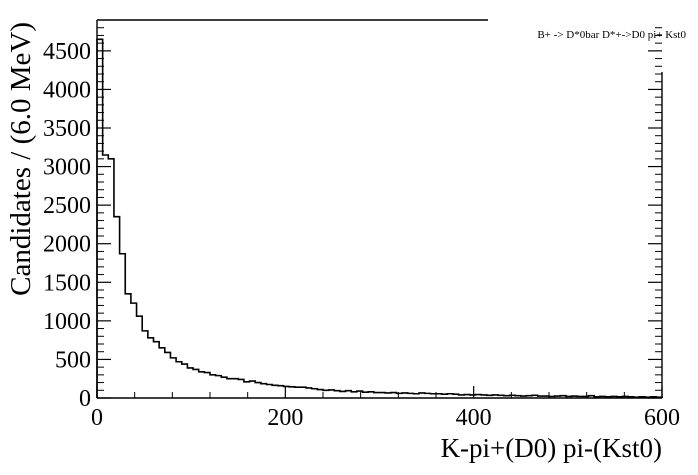 The image size is (698, 475). I want to click on y-tick-label: 4000, so click(67, 90).